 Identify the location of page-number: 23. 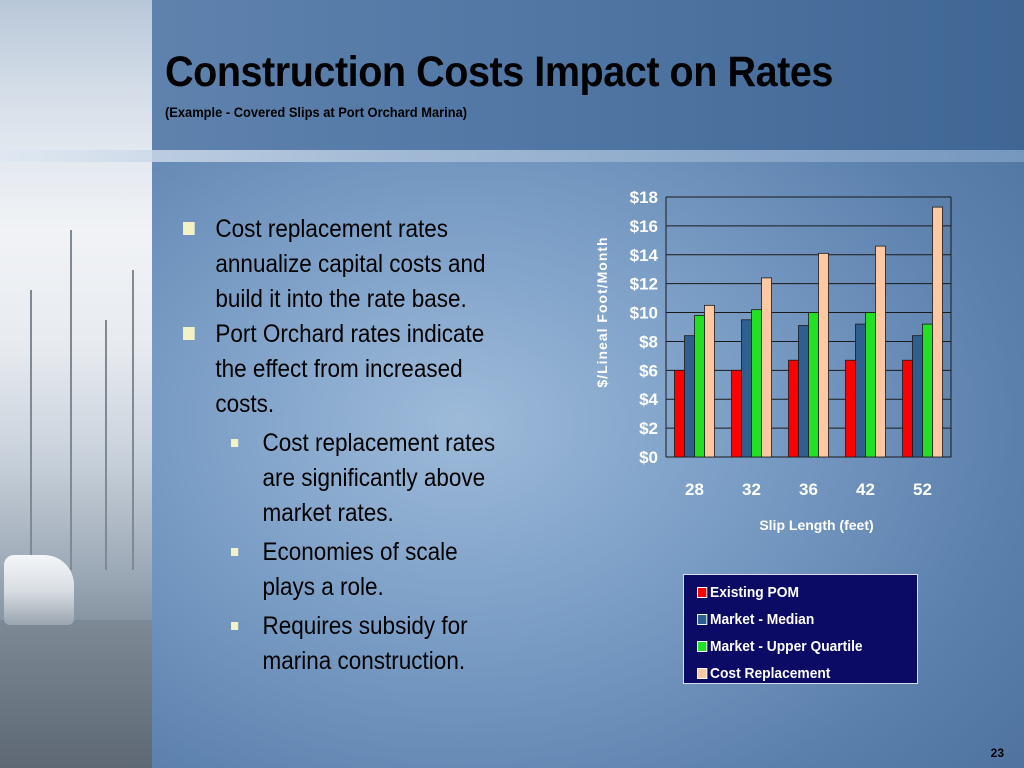
(997, 753).